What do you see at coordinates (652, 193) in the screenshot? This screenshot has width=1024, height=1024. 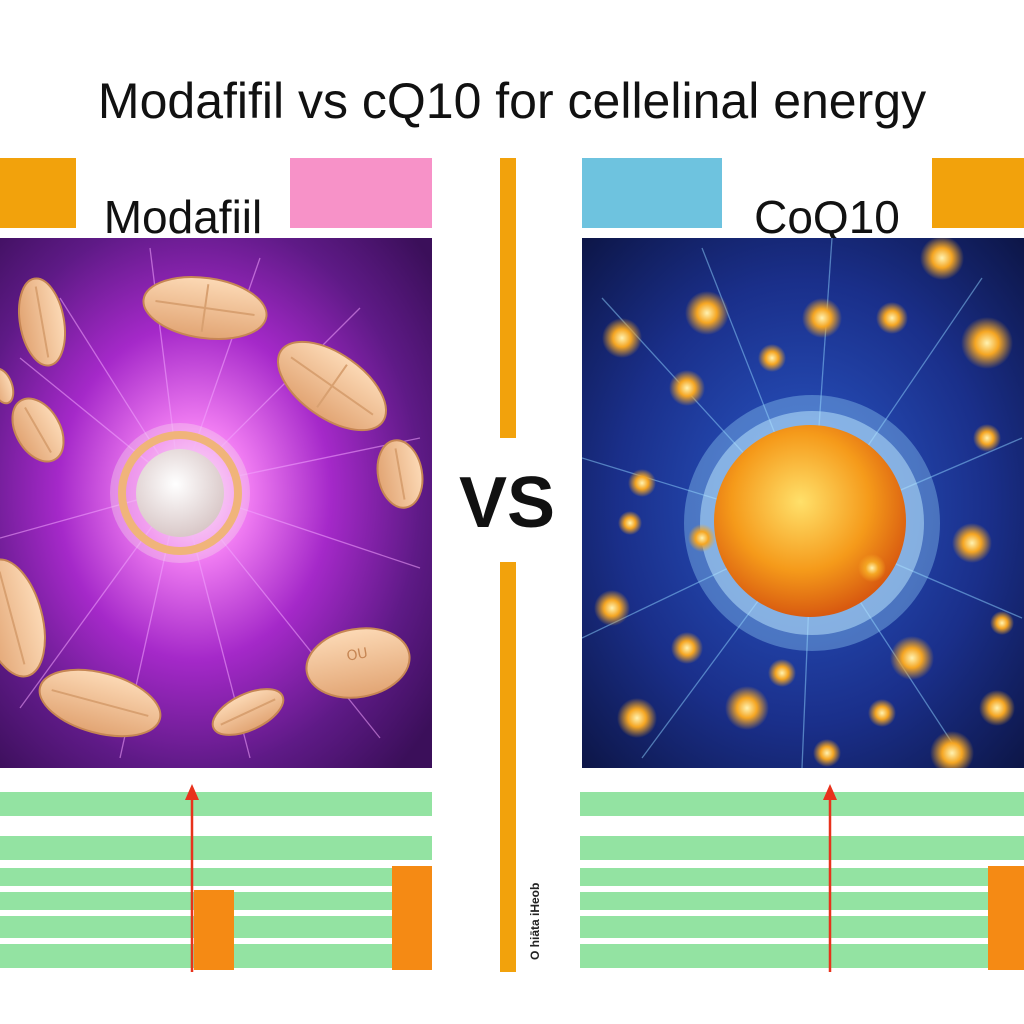 I see `right-blue-tab` at bounding box center [652, 193].